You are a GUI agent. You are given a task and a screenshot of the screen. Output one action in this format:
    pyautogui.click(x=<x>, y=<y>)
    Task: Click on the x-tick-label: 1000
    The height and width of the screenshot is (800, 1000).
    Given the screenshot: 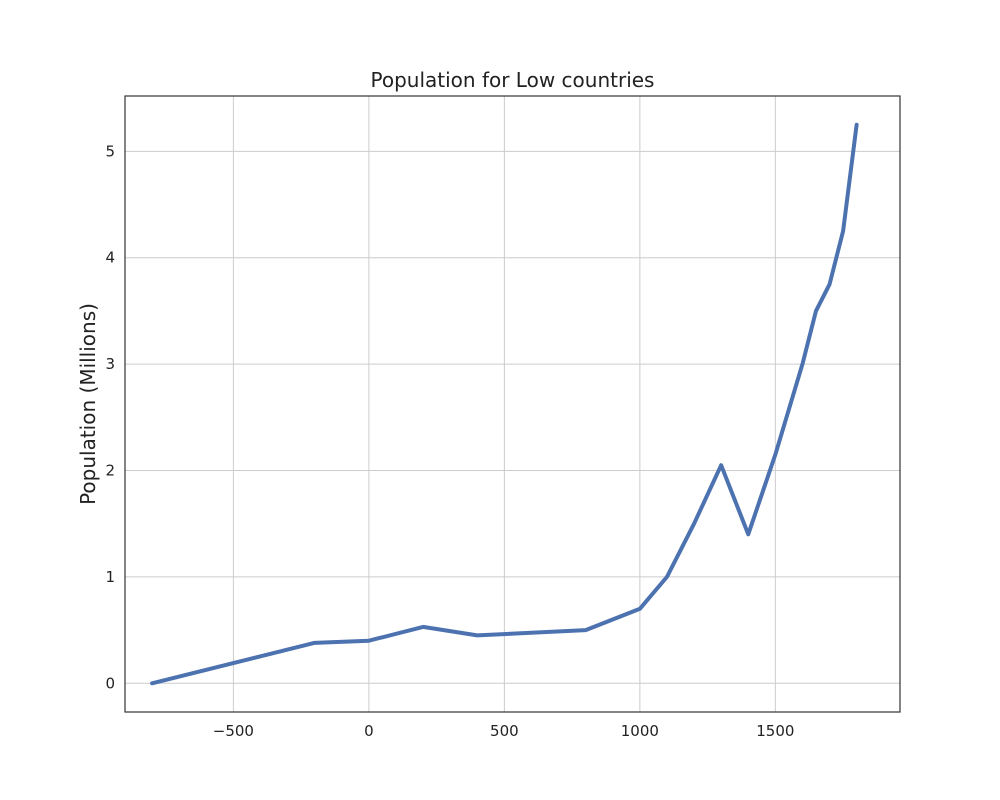 What is the action you would take?
    pyautogui.click(x=640, y=731)
    